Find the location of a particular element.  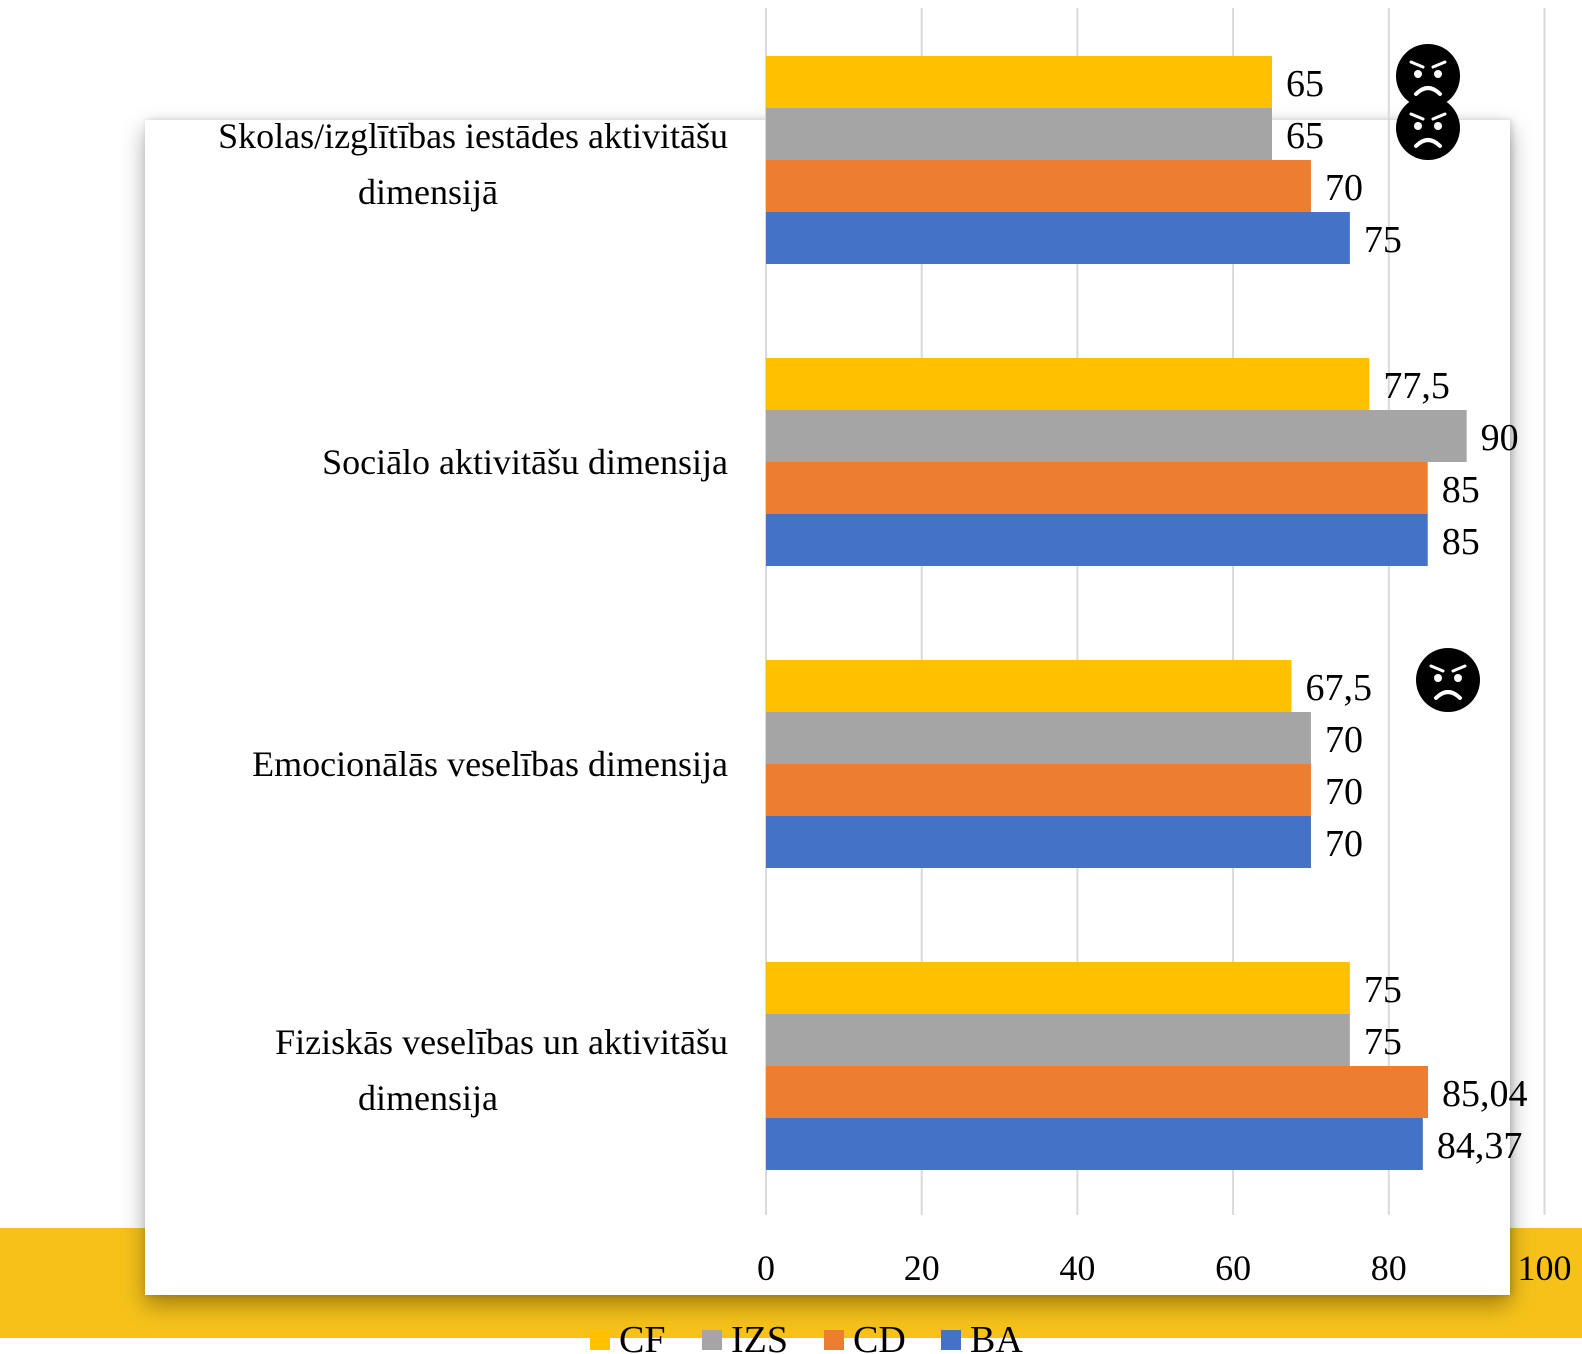

category-label: Skolas/izglītības iestādes aktivitāšu is located at coordinates (473, 136).